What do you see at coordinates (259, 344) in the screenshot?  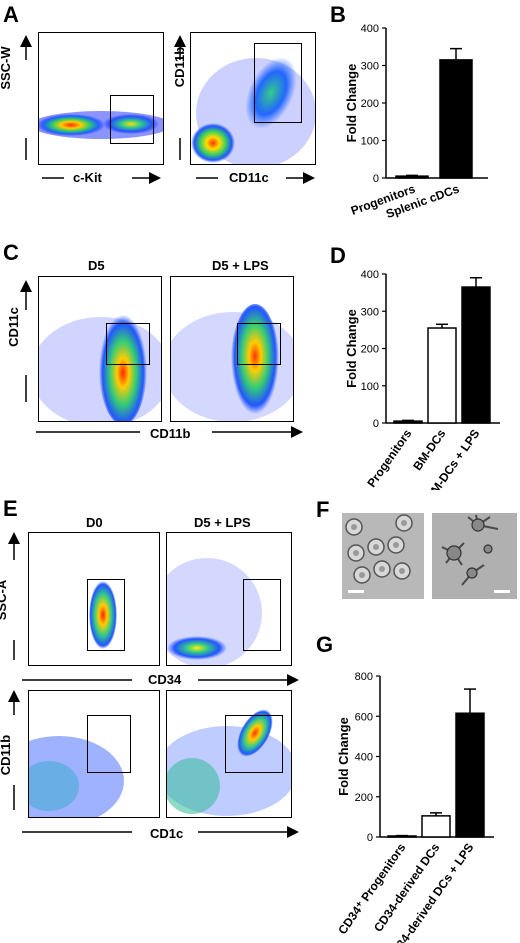 I see `gate-c-d5-lps` at bounding box center [259, 344].